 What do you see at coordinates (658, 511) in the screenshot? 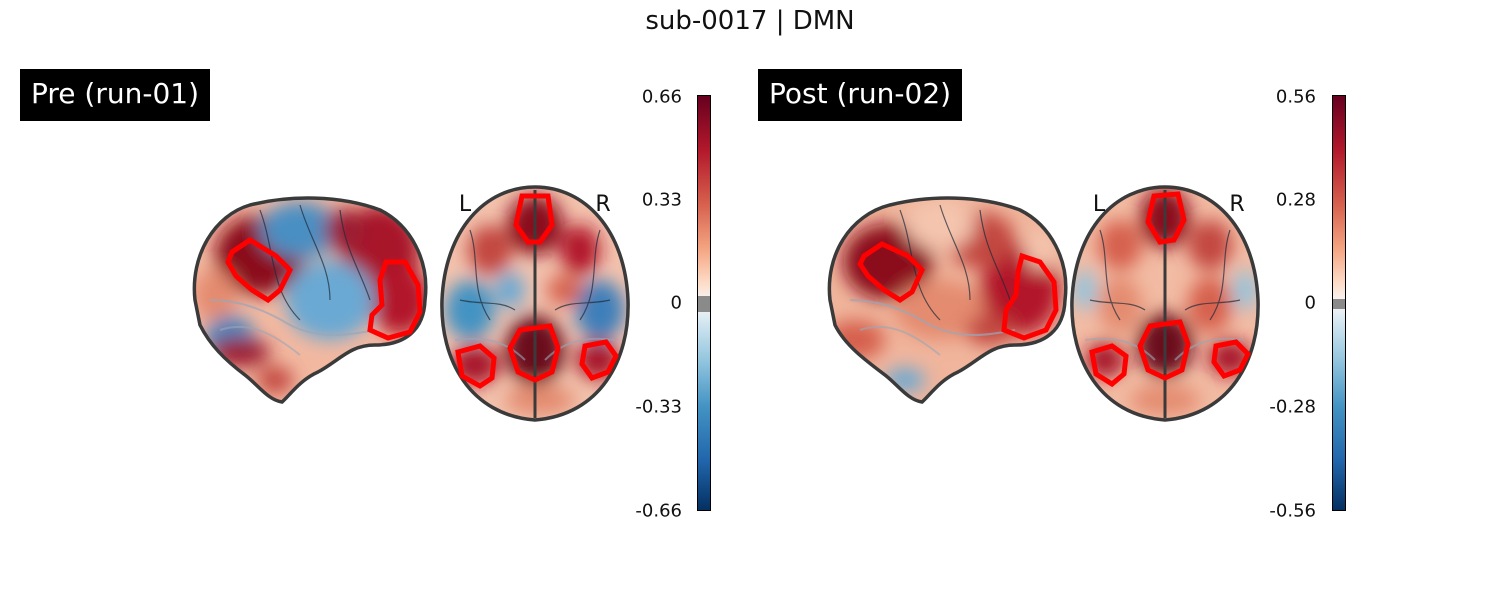
I see `colorbar-tick: -0.66` at bounding box center [658, 511].